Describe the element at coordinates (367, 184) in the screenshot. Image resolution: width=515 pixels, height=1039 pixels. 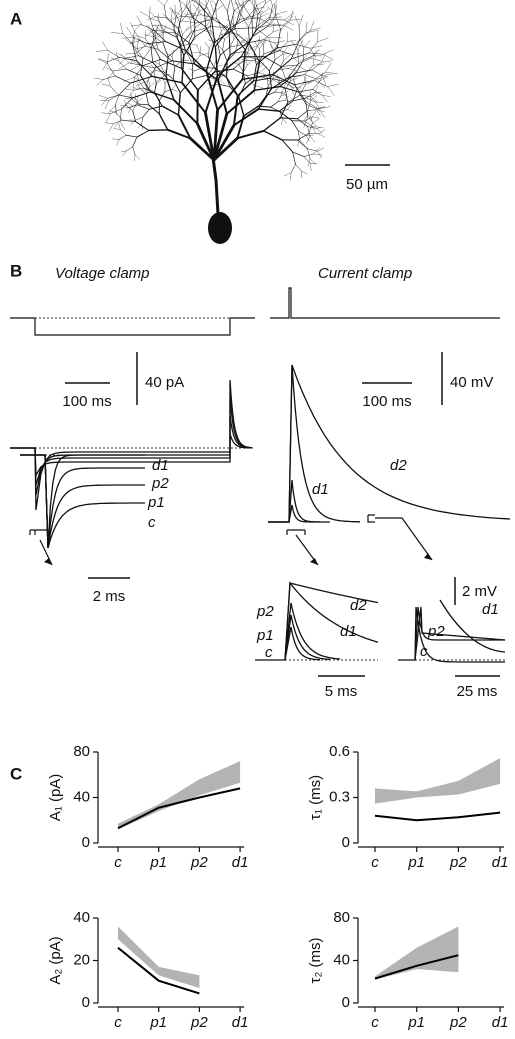
I see `scale-label: 50 µm` at that location.